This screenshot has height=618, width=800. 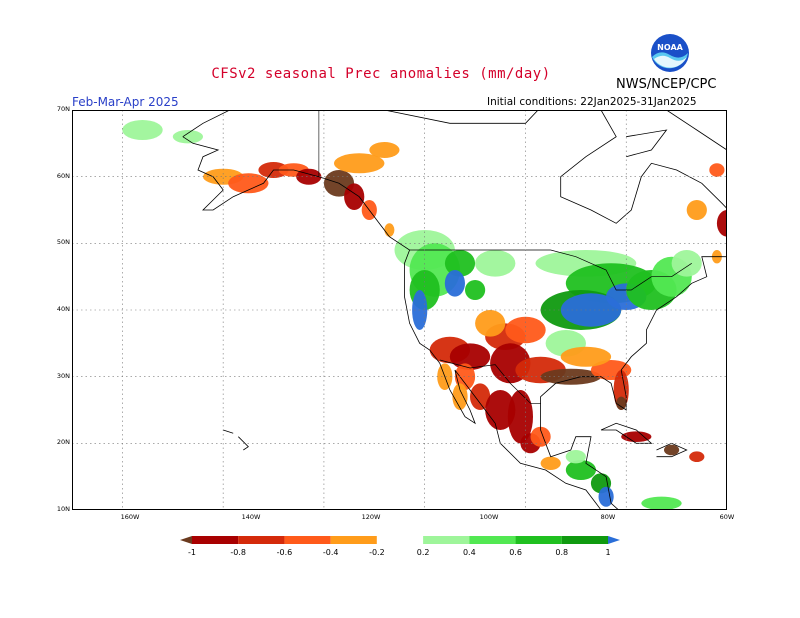 What do you see at coordinates (371, 517) in the screenshot?
I see `lon-label-120w: 120W` at bounding box center [371, 517].